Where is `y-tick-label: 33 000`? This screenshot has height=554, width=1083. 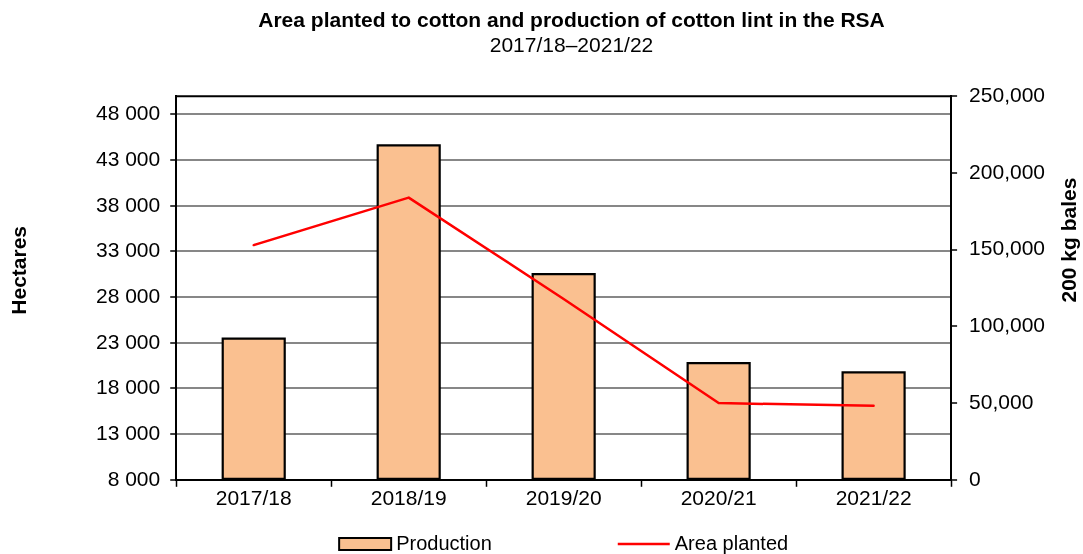
y-tick-label: 33 000 is located at coordinates (128, 250).